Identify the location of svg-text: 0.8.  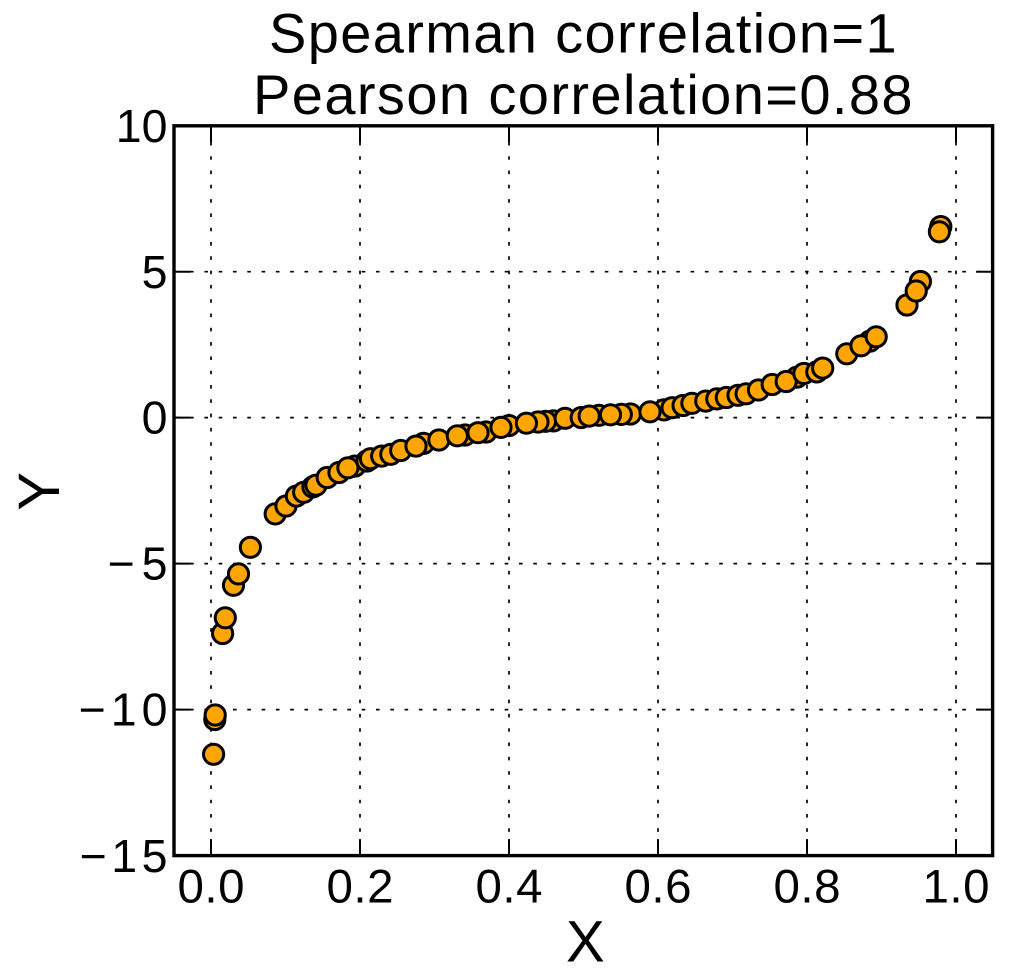
(807, 887).